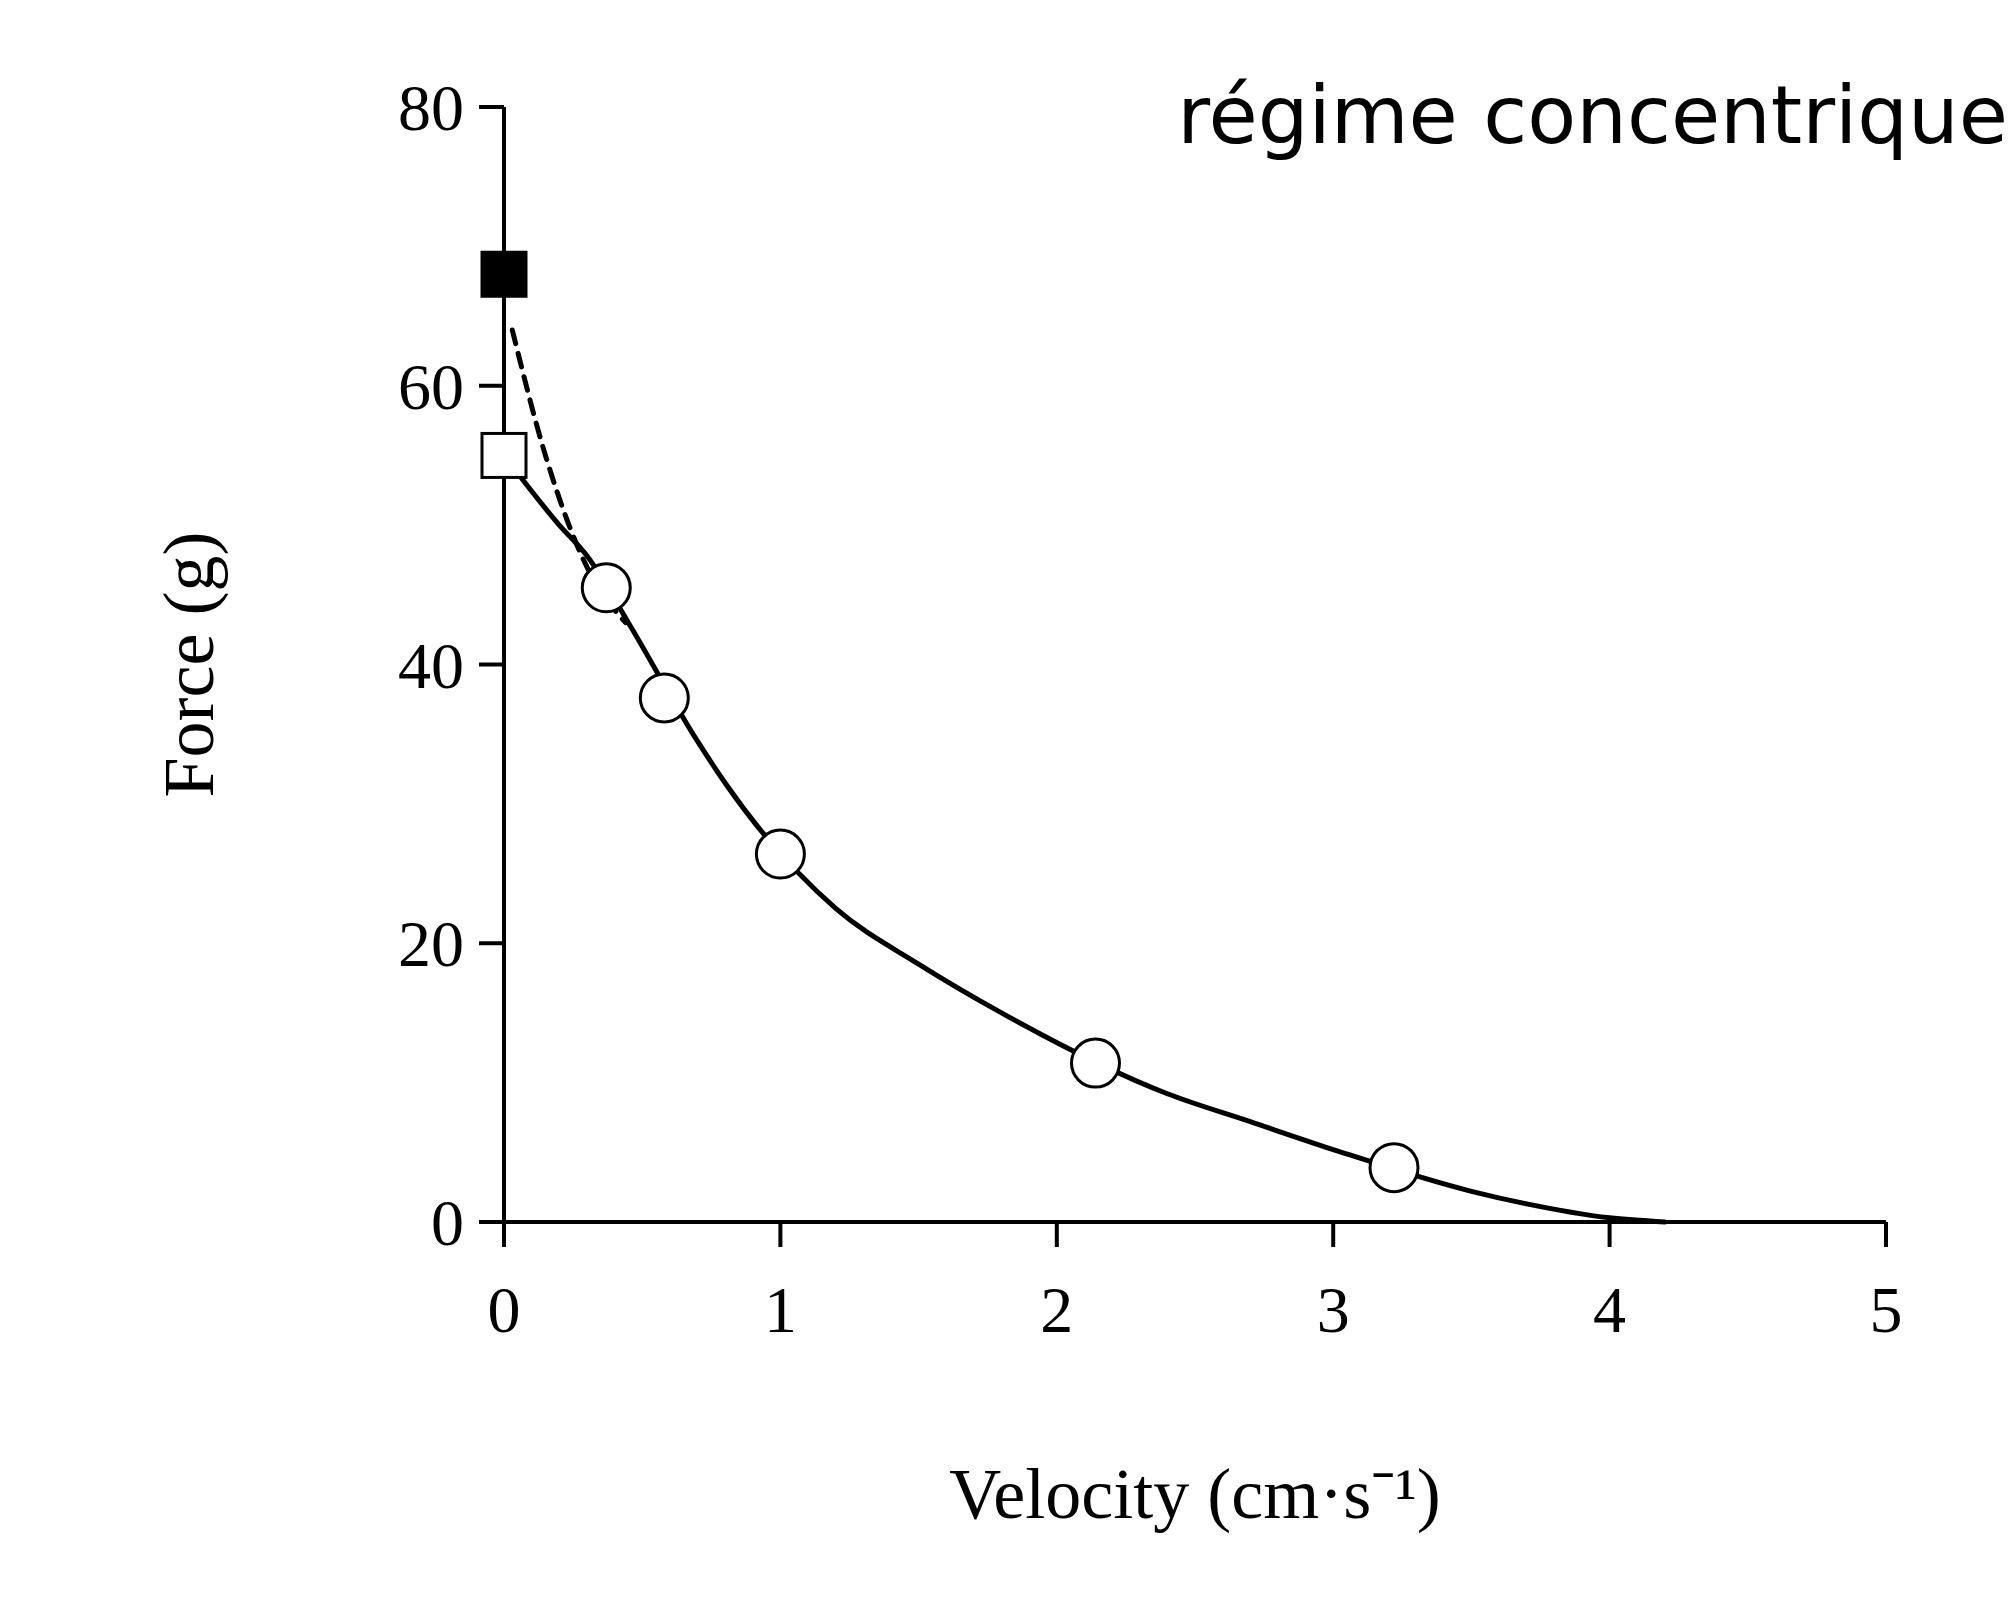  What do you see at coordinates (431, 944) in the screenshot?
I see `y-tick-label: 20` at bounding box center [431, 944].